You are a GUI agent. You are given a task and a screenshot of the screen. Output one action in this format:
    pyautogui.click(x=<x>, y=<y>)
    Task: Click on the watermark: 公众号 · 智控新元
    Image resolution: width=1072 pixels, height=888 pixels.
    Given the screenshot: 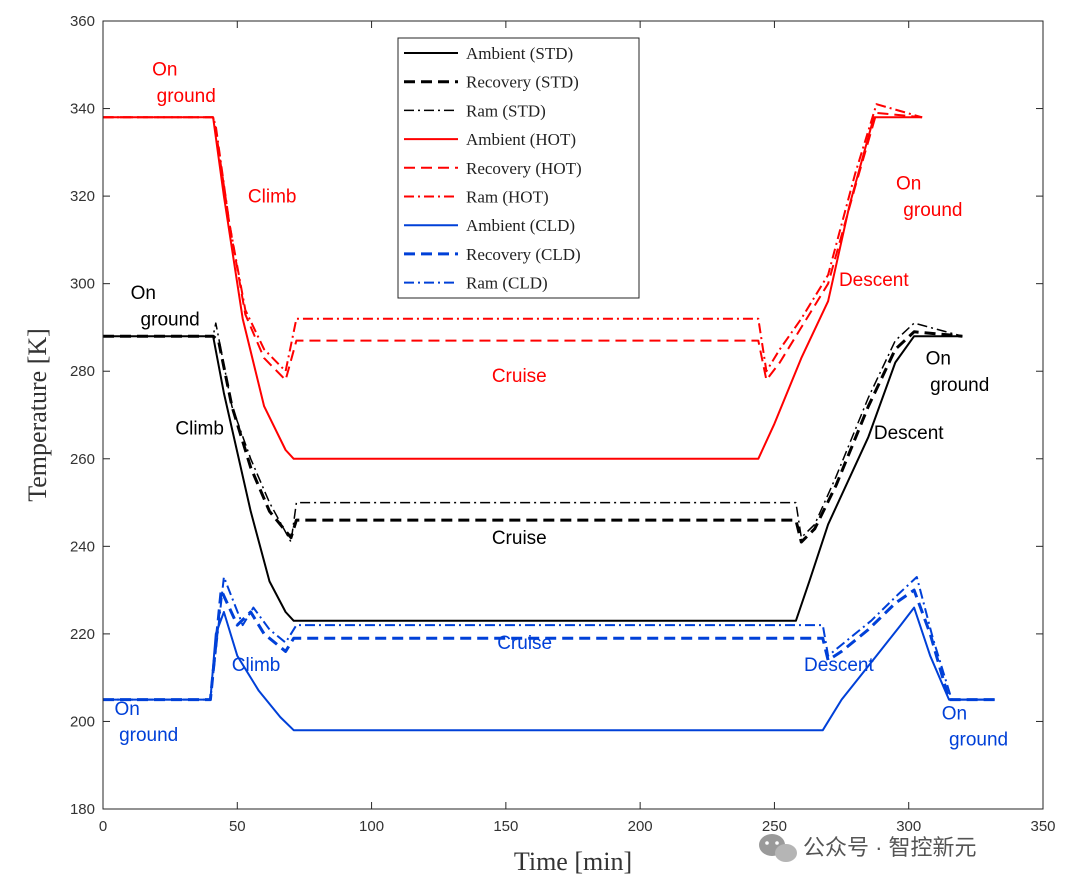 What is the action you would take?
    pyautogui.click(x=868, y=848)
    